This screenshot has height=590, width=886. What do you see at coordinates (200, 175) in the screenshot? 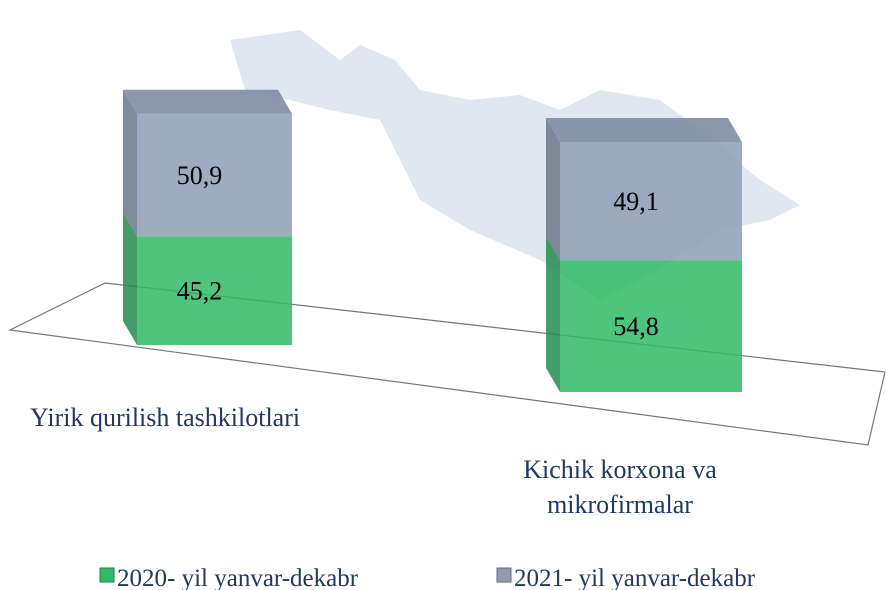
I see `value-label: 50,9` at bounding box center [200, 175].